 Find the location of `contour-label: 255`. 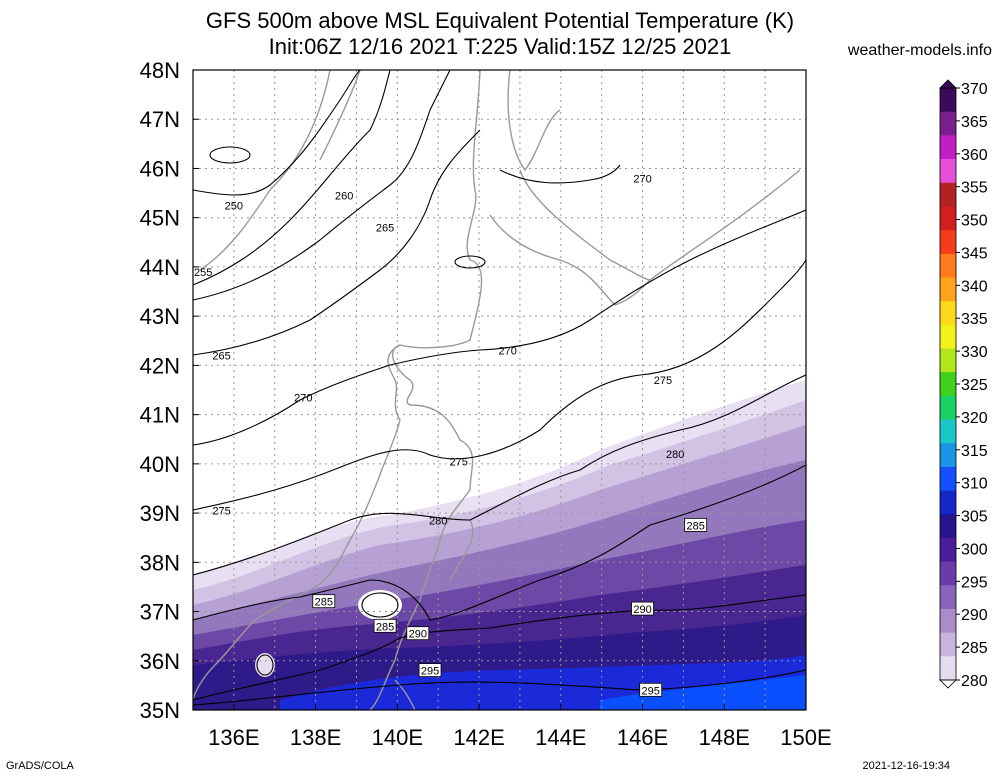

contour-label: 255 is located at coordinates (203, 273).